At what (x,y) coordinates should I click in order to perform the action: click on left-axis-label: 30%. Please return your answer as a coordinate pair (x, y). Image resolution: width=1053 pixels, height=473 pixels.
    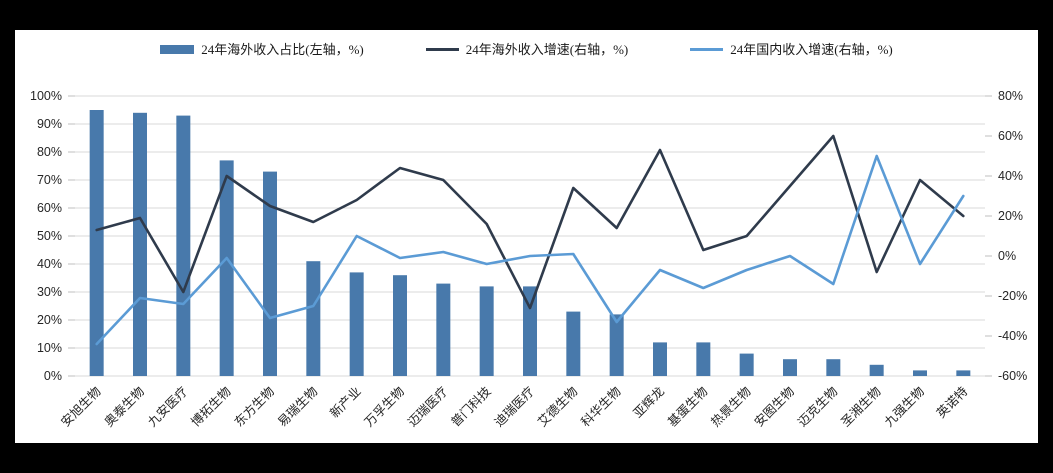
    Looking at the image, I should click on (49, 292).